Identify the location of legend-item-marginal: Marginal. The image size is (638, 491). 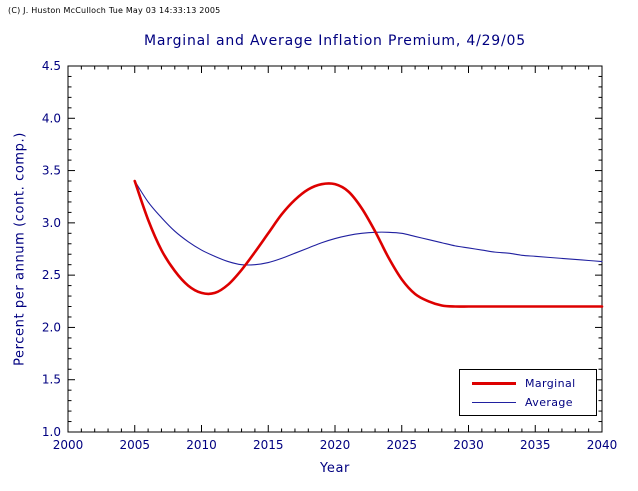
(534, 383).